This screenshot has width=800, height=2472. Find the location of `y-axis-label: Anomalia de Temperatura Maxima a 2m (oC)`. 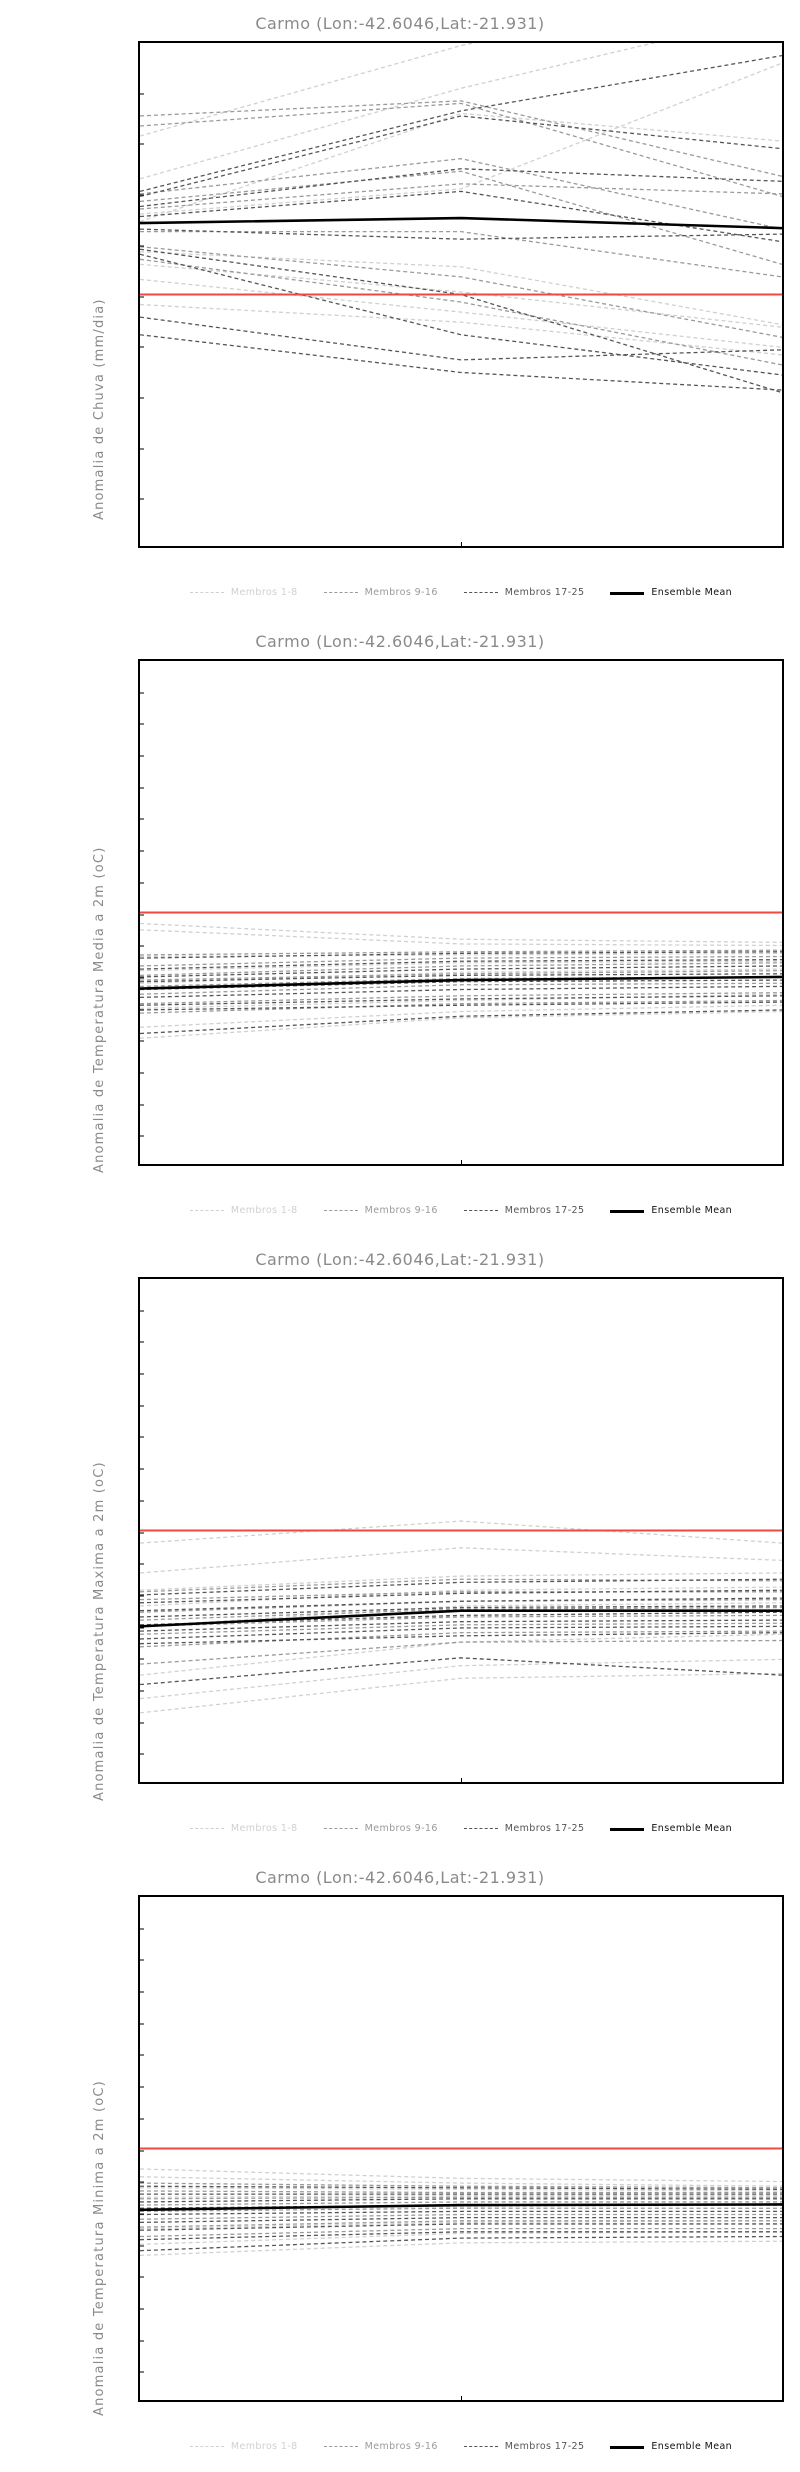

y-axis-label: Anomalia de Temperatura Maxima a 2m (oC) is located at coordinates (99, 1631).